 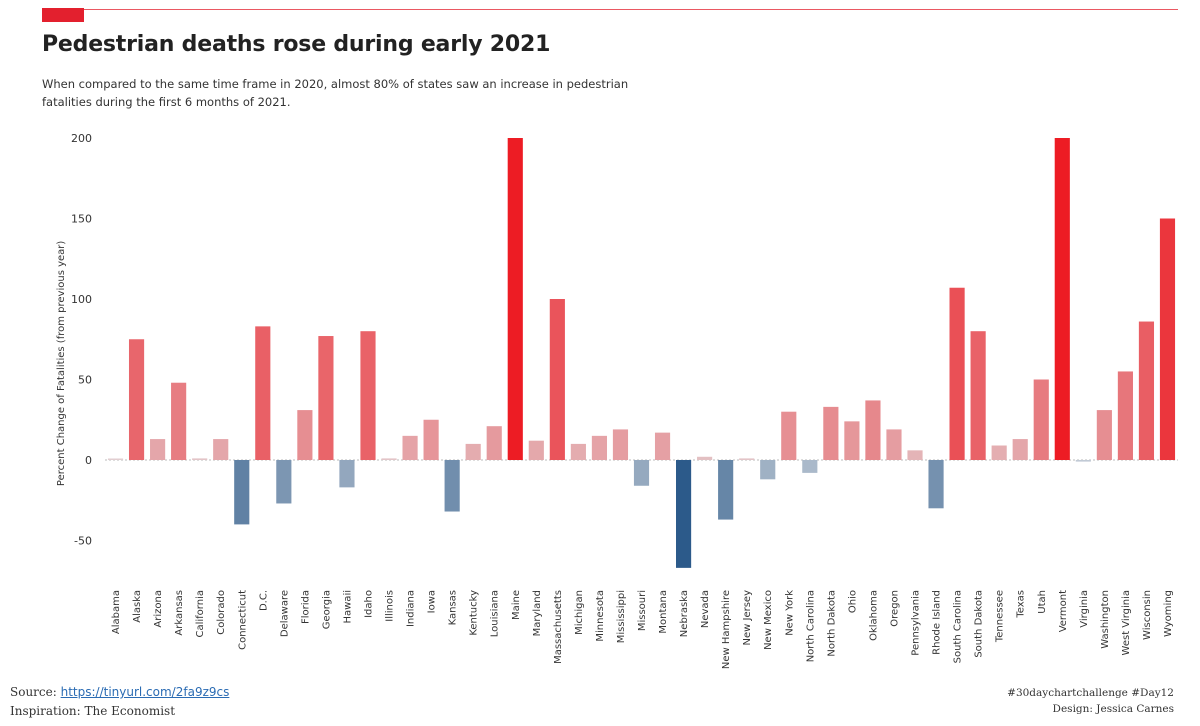 What do you see at coordinates (452, 486) in the screenshot?
I see `bar-kansas` at bounding box center [452, 486].